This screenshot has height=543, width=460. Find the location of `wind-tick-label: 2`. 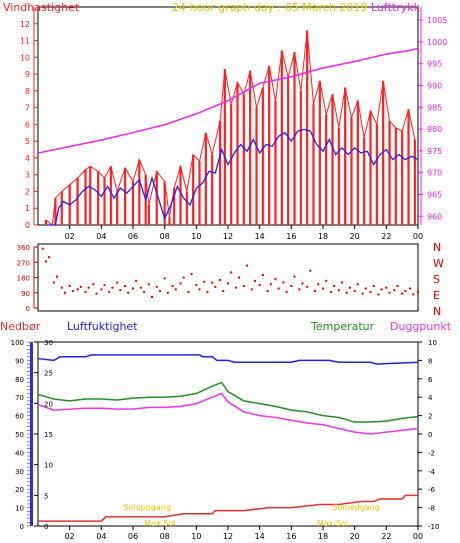

wind-tick-label: 2 is located at coordinates (27, 191).